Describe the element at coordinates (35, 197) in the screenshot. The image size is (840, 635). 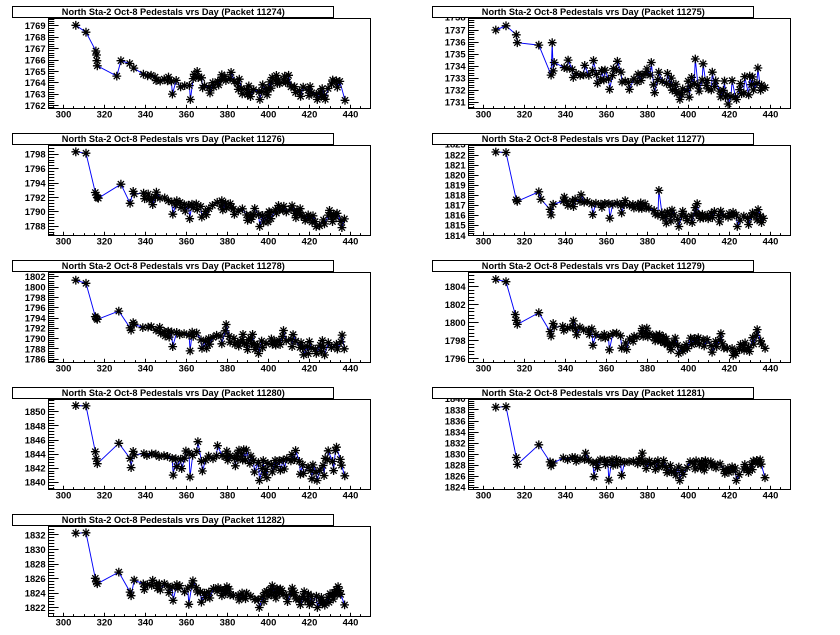
I see `svg-text: 1792` at that location.